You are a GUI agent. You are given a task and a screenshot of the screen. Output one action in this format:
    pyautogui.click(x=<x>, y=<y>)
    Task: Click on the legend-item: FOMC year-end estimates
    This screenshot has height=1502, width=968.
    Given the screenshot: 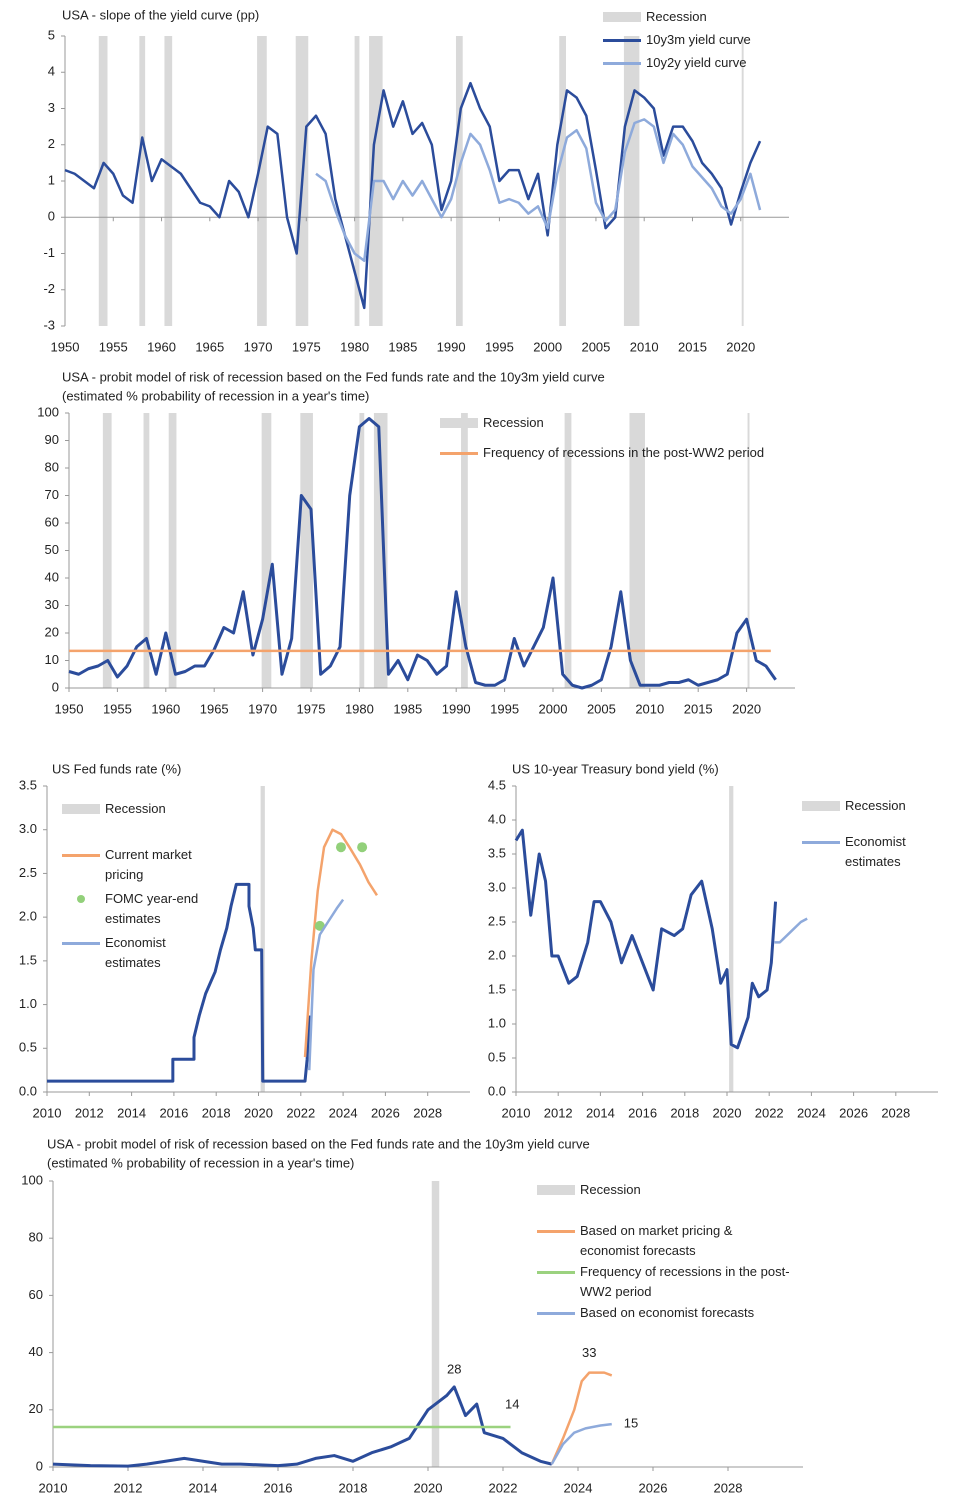 What is the action you would take?
    pyautogui.click(x=138, y=909)
    